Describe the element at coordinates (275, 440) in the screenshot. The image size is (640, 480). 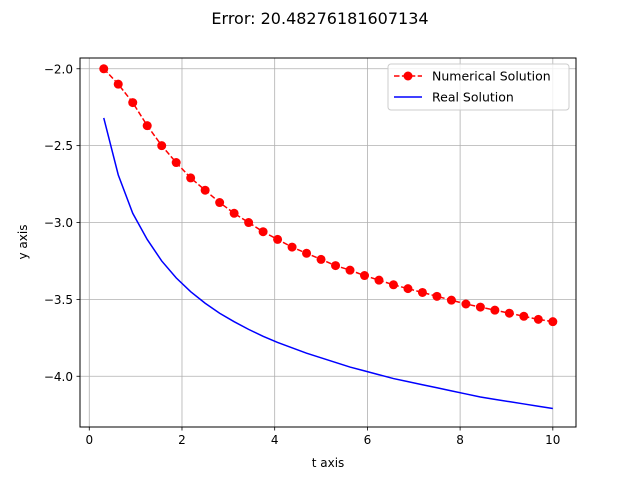
I see `x-tick-label: 4` at that location.